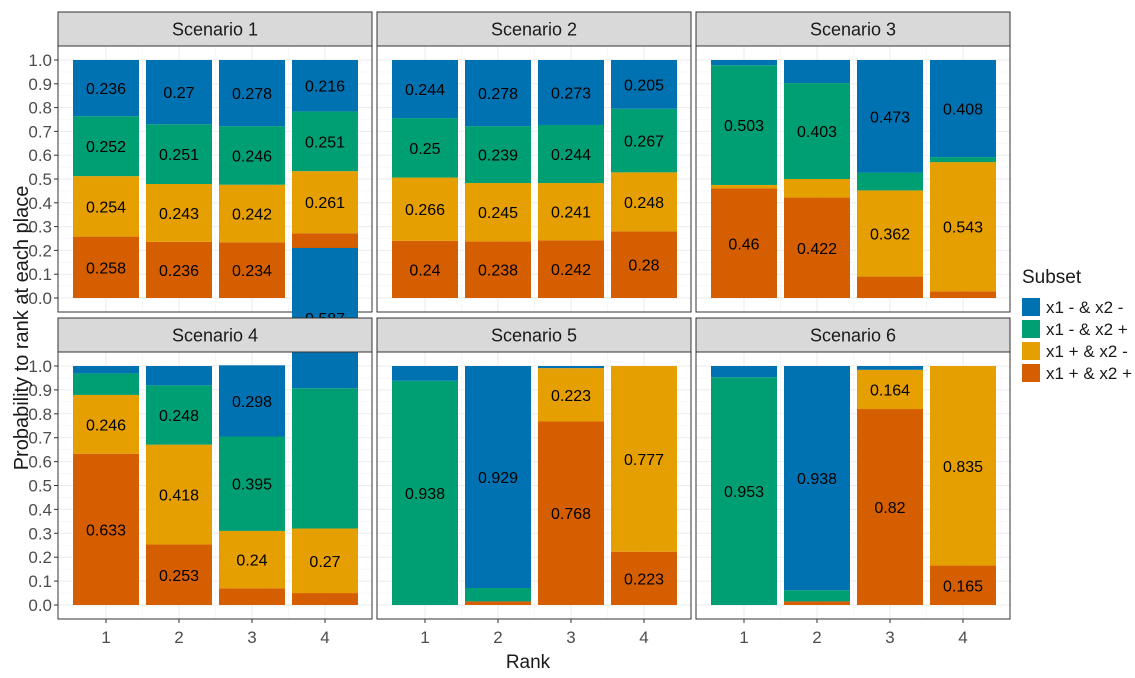  I want to click on facet-strip-label: Scenario 5, so click(534, 336).